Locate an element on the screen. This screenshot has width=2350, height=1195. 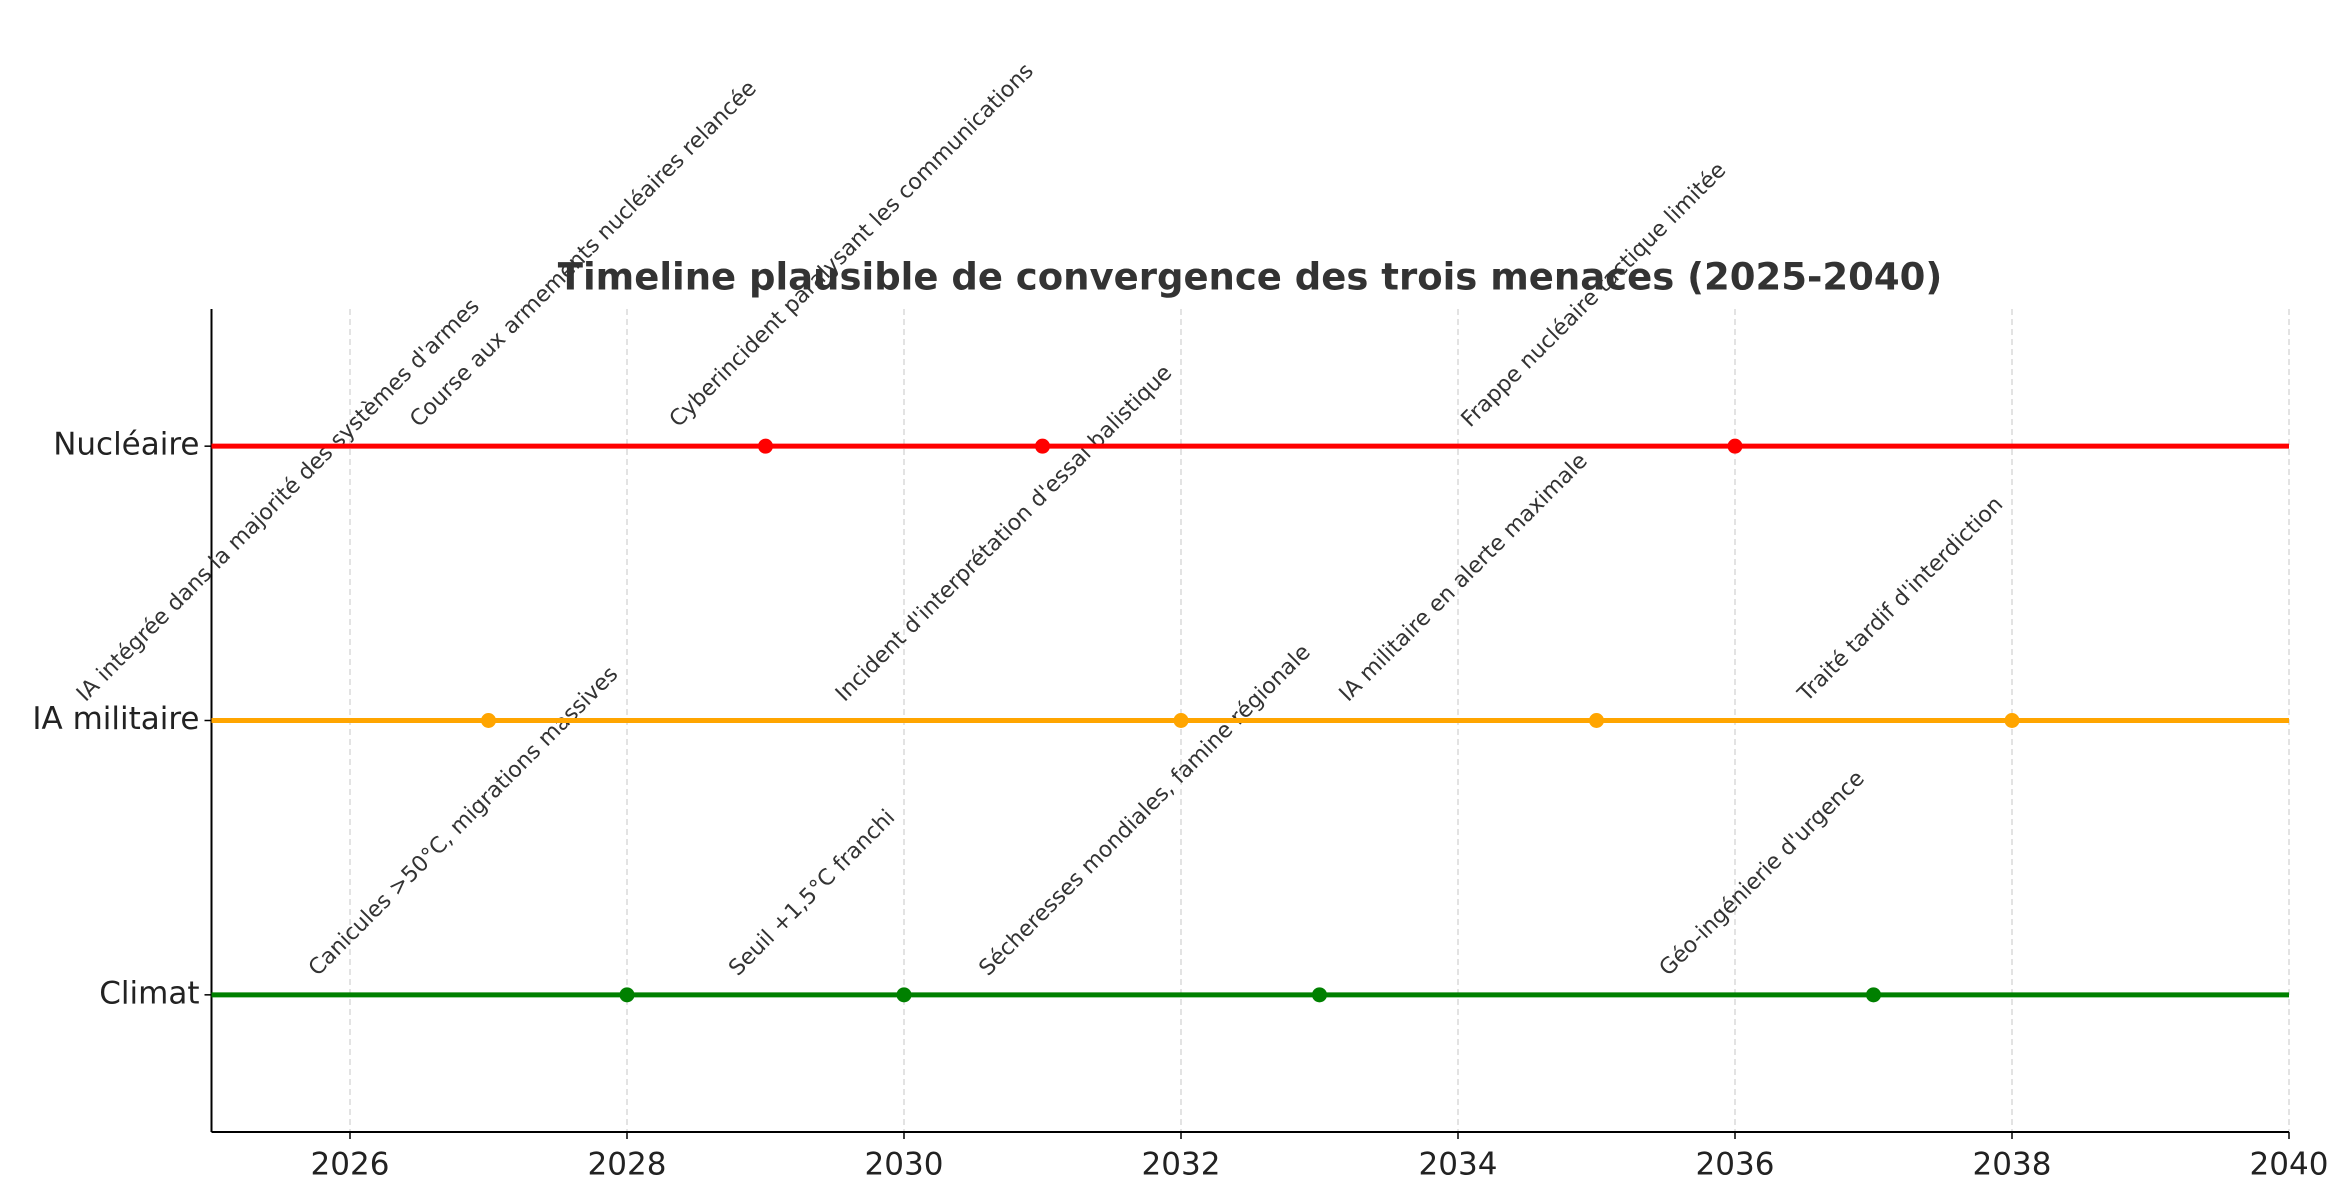
x-tick-label: 2030 is located at coordinates (904, 1165).